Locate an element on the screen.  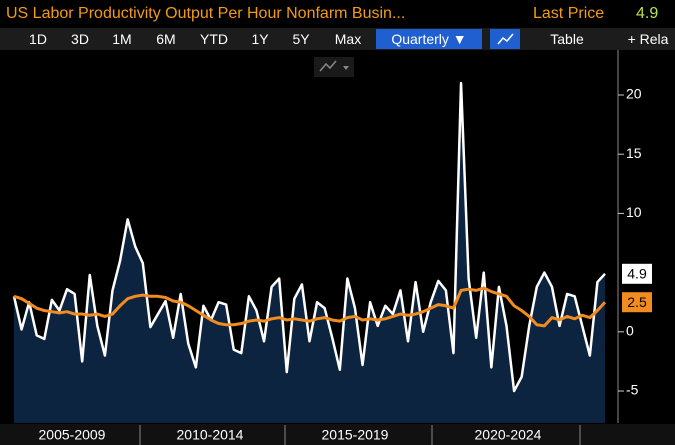
toolbar-button: 1Y is located at coordinates (260, 39).